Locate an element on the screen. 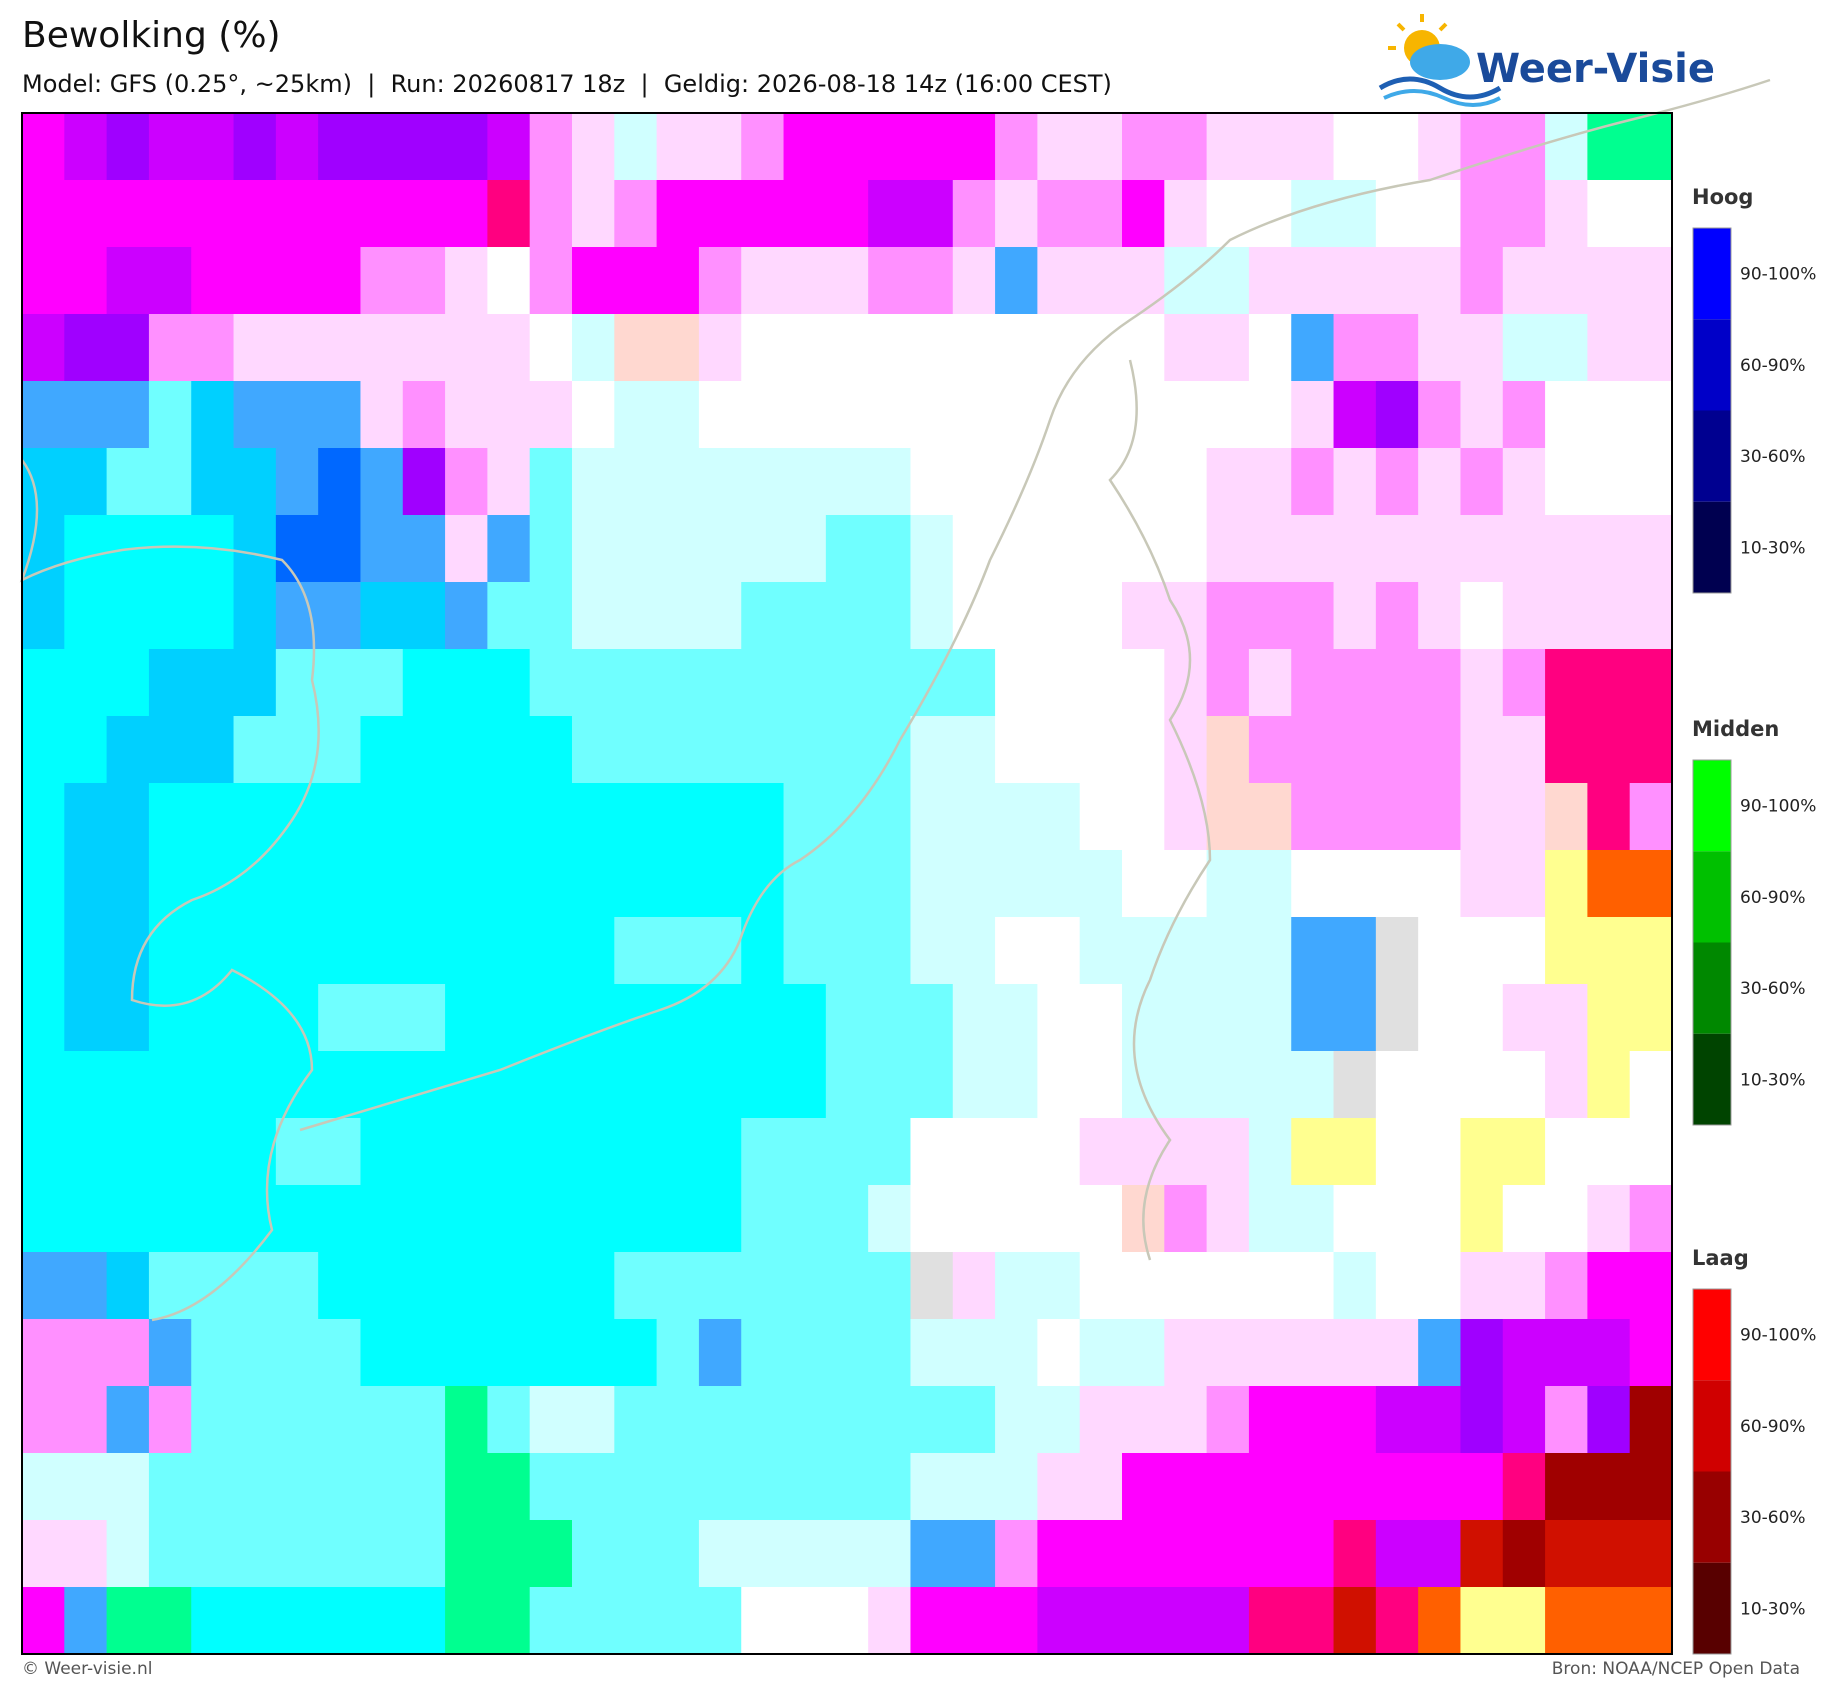 This screenshot has height=1685, width=1824. legend-label: 90-100% is located at coordinates (1778, 807).